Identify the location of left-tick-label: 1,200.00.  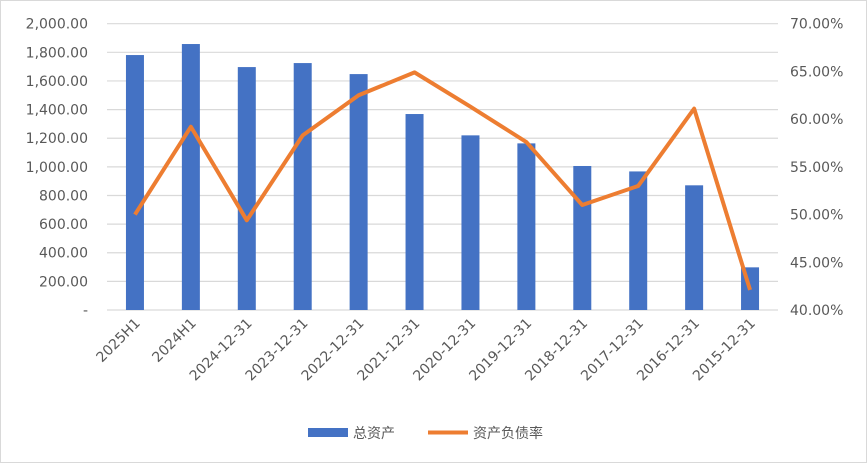
(57, 139).